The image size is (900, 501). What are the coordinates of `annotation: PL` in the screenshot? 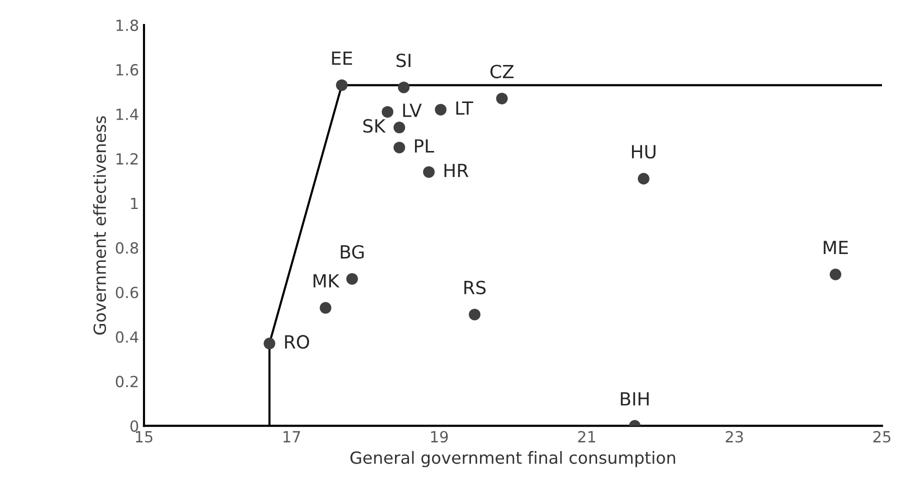 It's located at (424, 145).